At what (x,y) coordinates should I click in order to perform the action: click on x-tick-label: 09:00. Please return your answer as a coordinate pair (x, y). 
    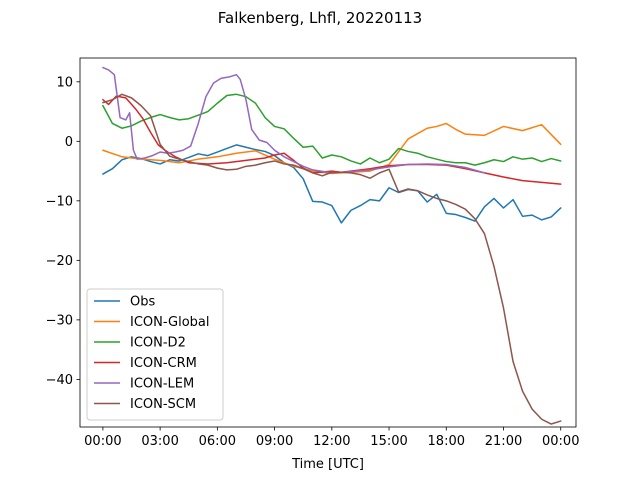
    Looking at the image, I should click on (274, 441).